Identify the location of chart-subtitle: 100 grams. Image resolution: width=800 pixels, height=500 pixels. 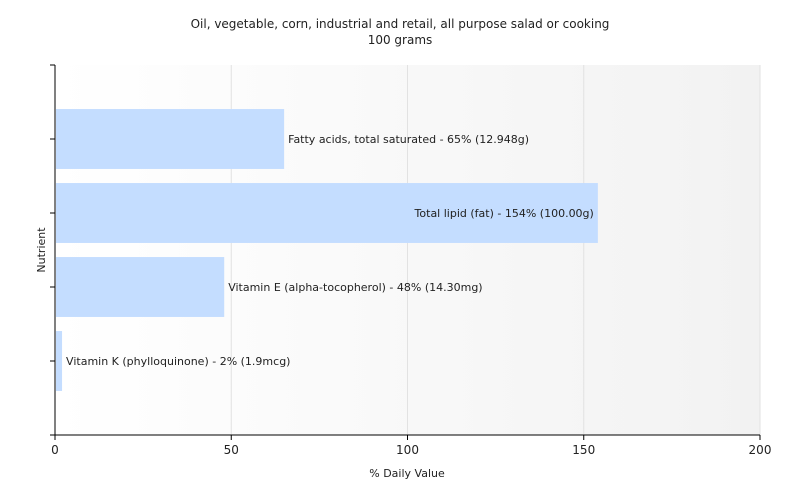
(400, 40).